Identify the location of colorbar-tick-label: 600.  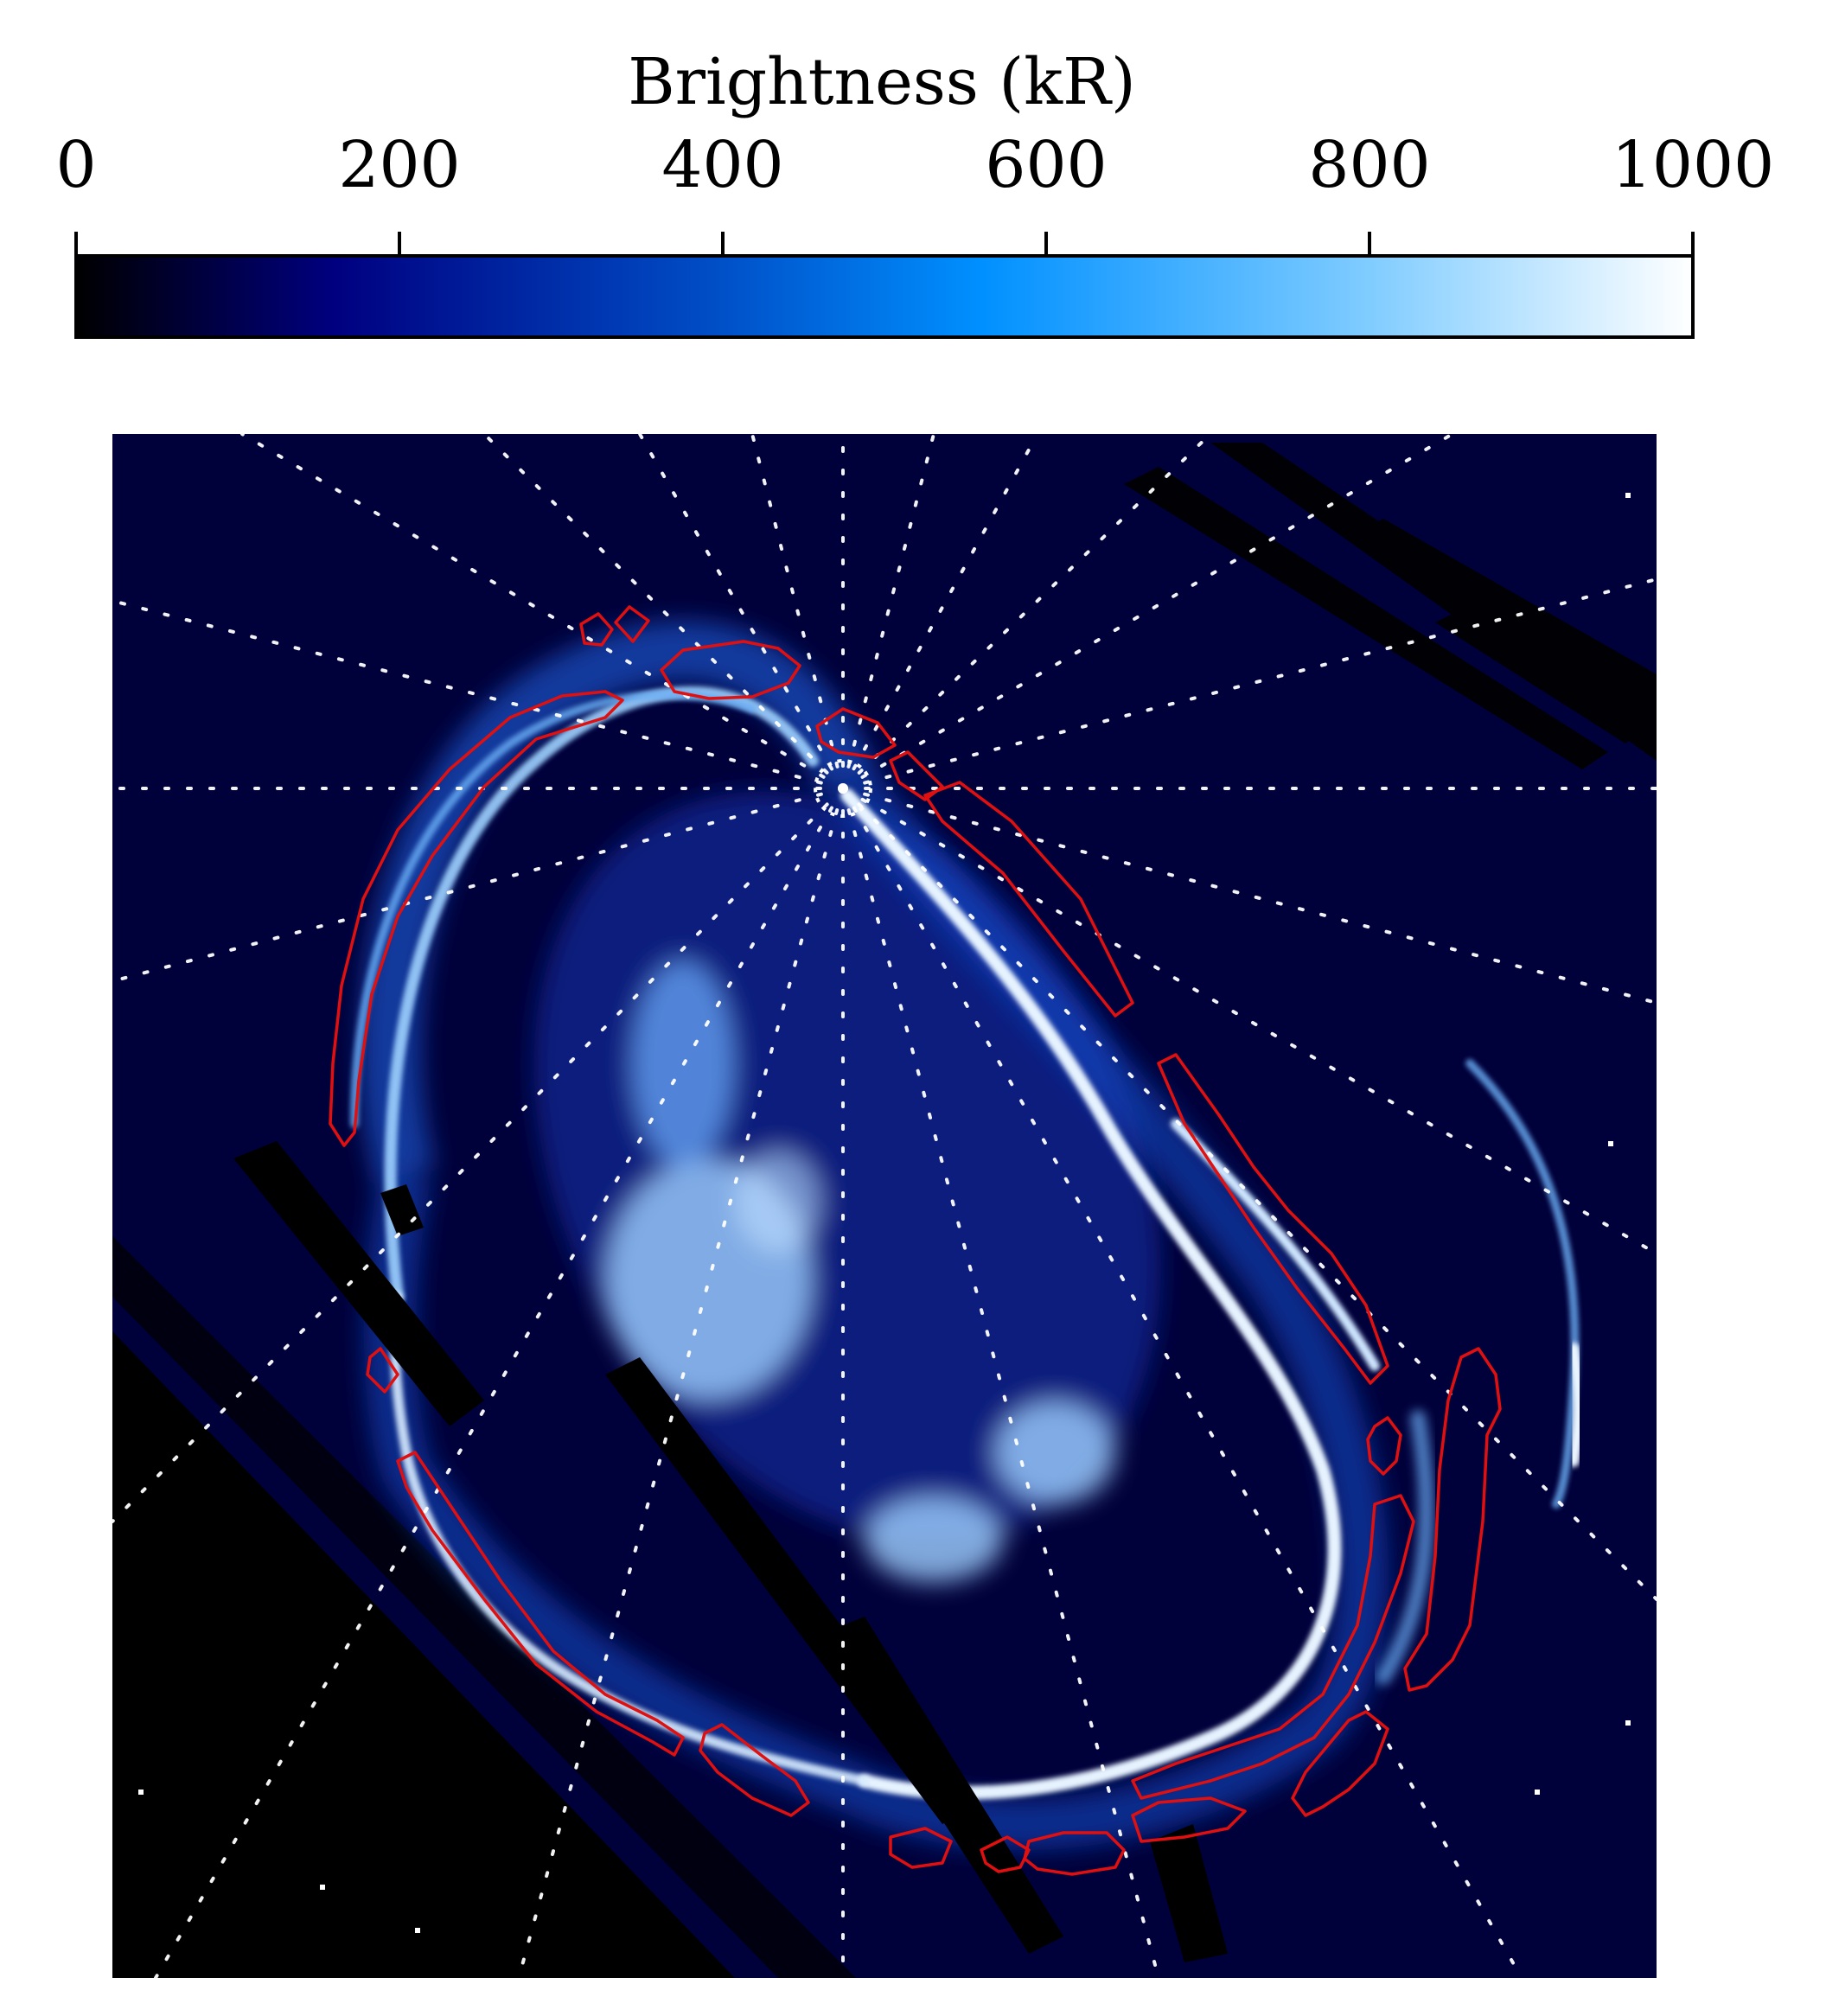
(1046, 165).